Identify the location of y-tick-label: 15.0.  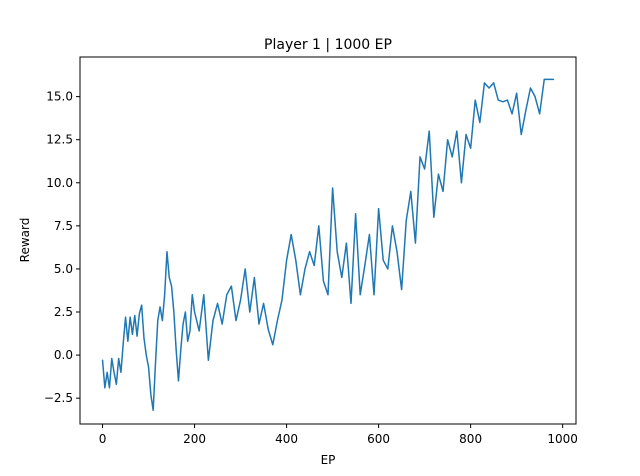
(59, 97).